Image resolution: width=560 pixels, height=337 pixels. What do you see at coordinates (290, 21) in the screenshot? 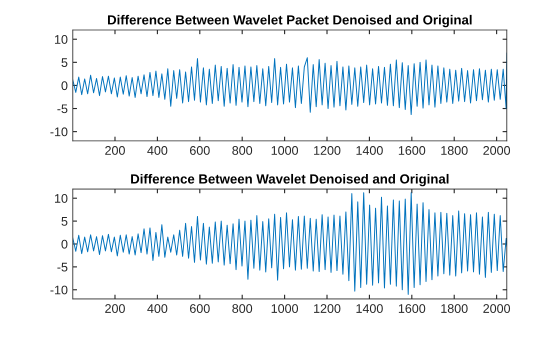
I see `chart-title: Difference Between Wavelet Packet Denoised and Original` at bounding box center [290, 21].